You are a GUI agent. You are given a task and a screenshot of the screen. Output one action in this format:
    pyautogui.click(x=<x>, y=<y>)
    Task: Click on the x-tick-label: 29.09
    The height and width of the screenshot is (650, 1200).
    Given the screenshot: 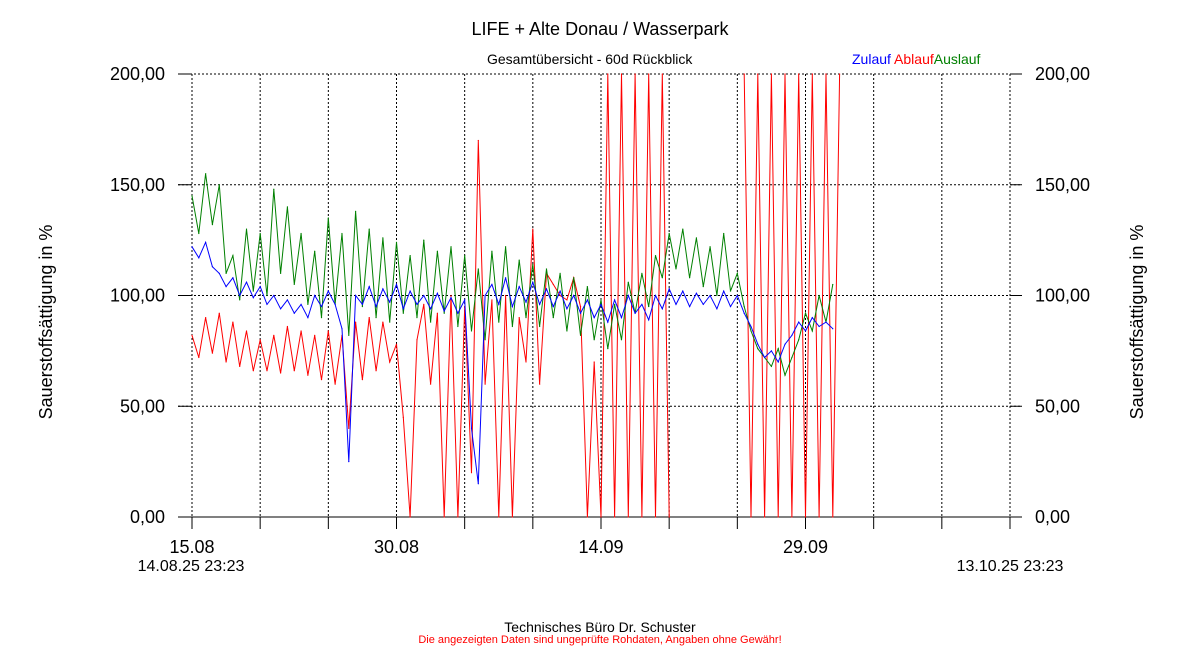 What is the action you would take?
    pyautogui.click(x=805, y=547)
    